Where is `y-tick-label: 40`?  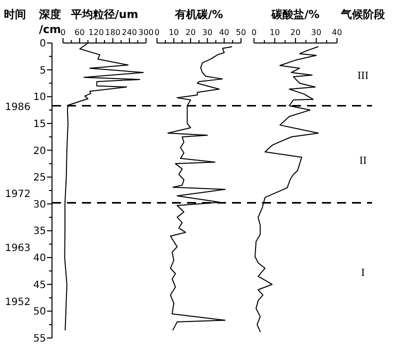 y-tick-label: 40 is located at coordinates (39, 258).